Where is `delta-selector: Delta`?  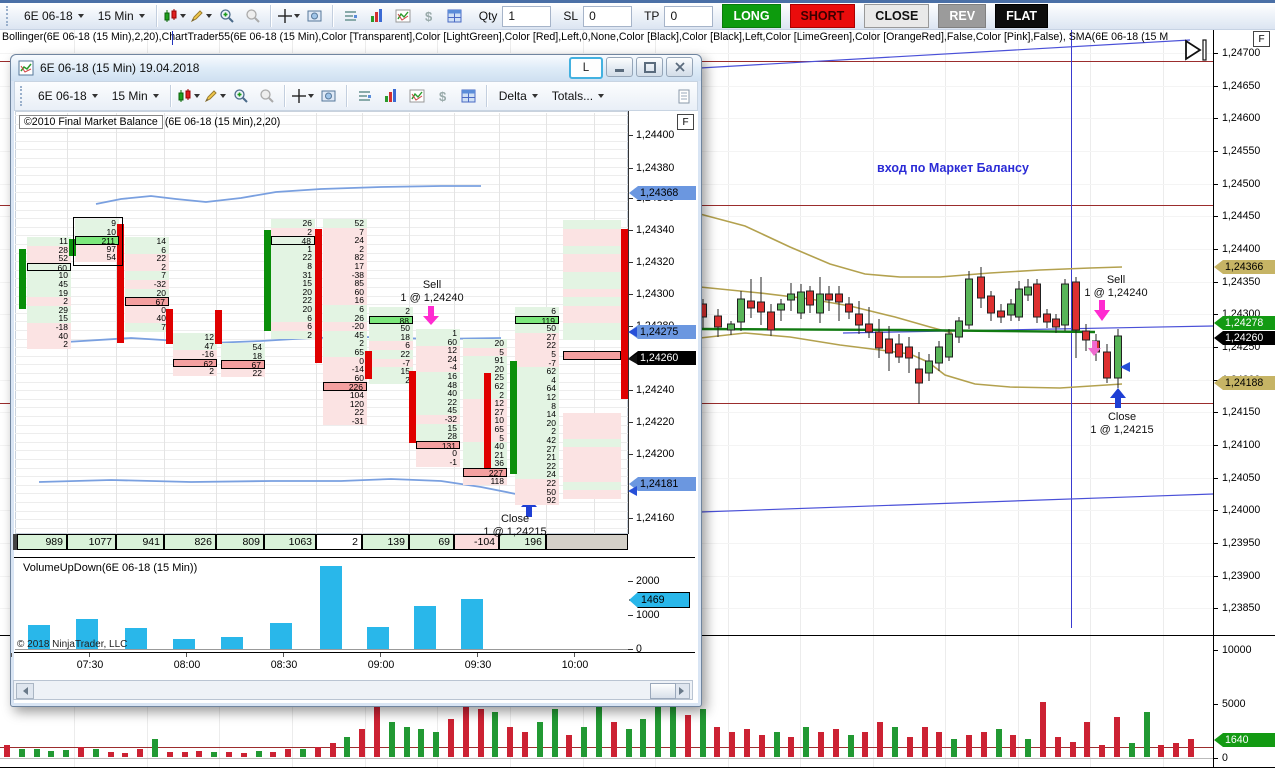
delta-selector: Delta is located at coordinates (518, 96).